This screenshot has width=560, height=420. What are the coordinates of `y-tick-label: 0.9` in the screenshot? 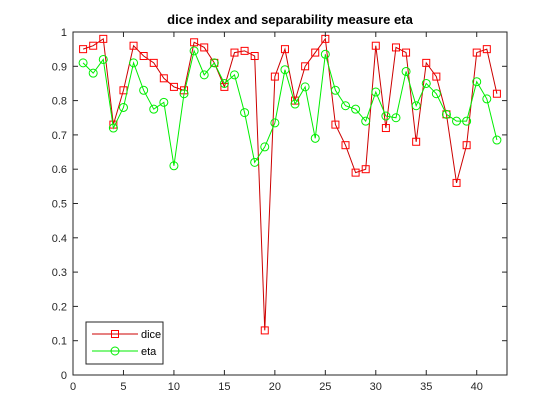 It's located at (59, 67).